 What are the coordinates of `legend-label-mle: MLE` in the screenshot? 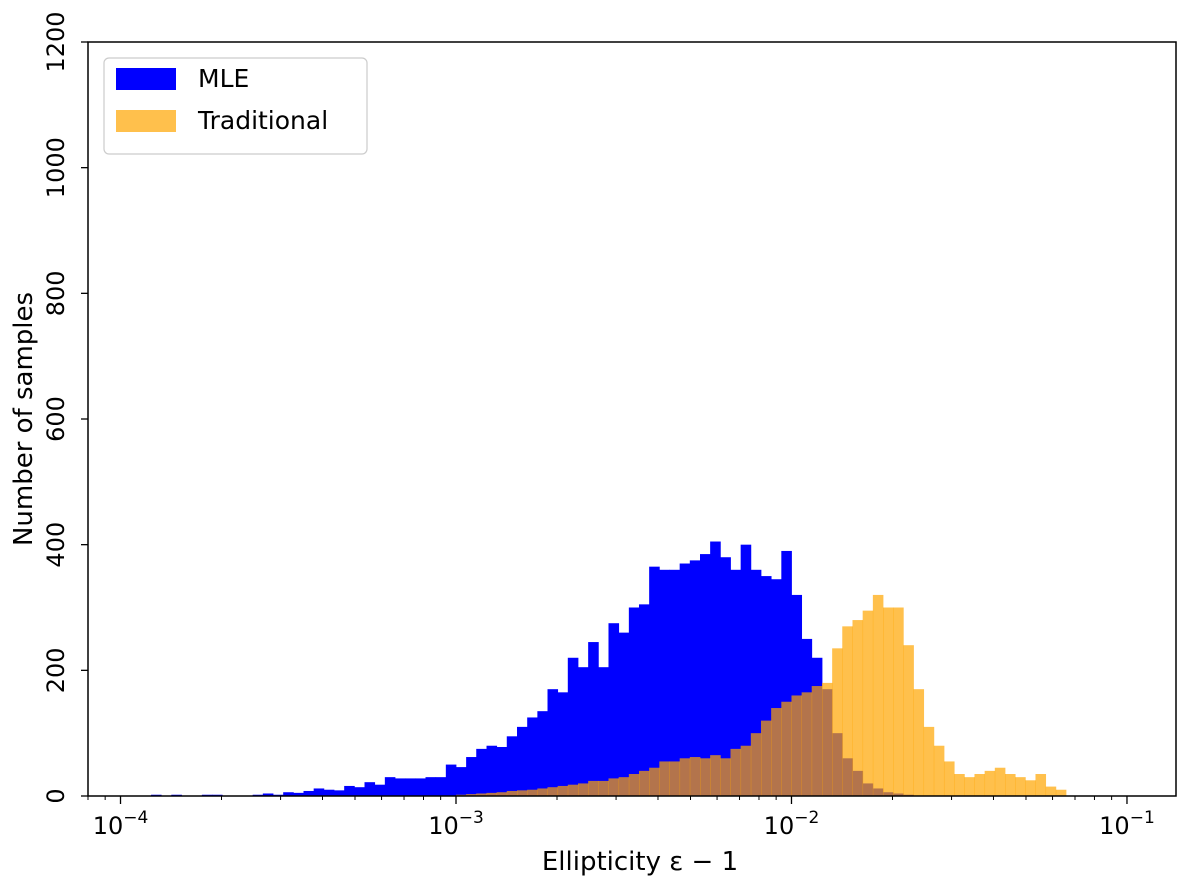 It's located at (223, 78).